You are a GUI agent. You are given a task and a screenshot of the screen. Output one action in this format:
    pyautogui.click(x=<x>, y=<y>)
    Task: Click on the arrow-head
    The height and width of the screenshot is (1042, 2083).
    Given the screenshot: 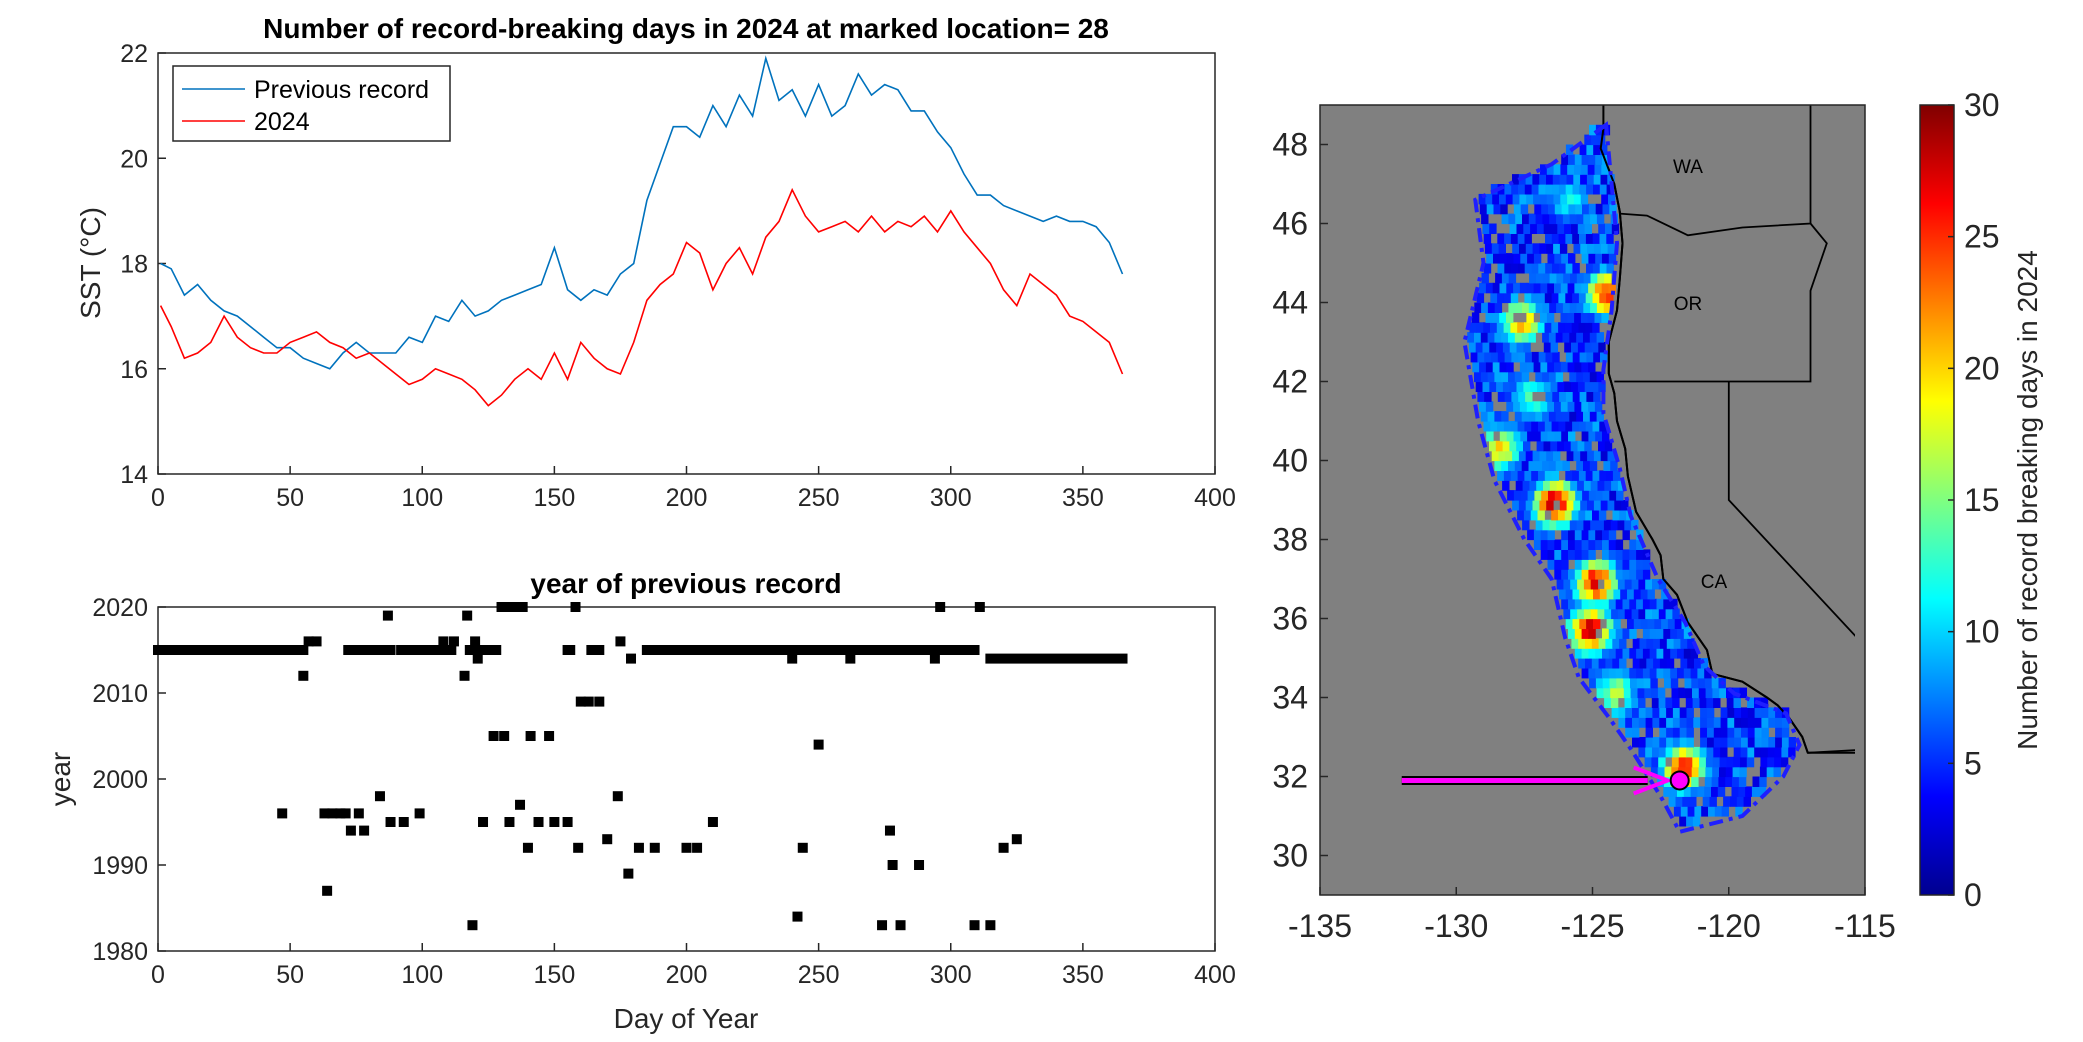 What is the action you would take?
    pyautogui.click(x=1653, y=780)
    